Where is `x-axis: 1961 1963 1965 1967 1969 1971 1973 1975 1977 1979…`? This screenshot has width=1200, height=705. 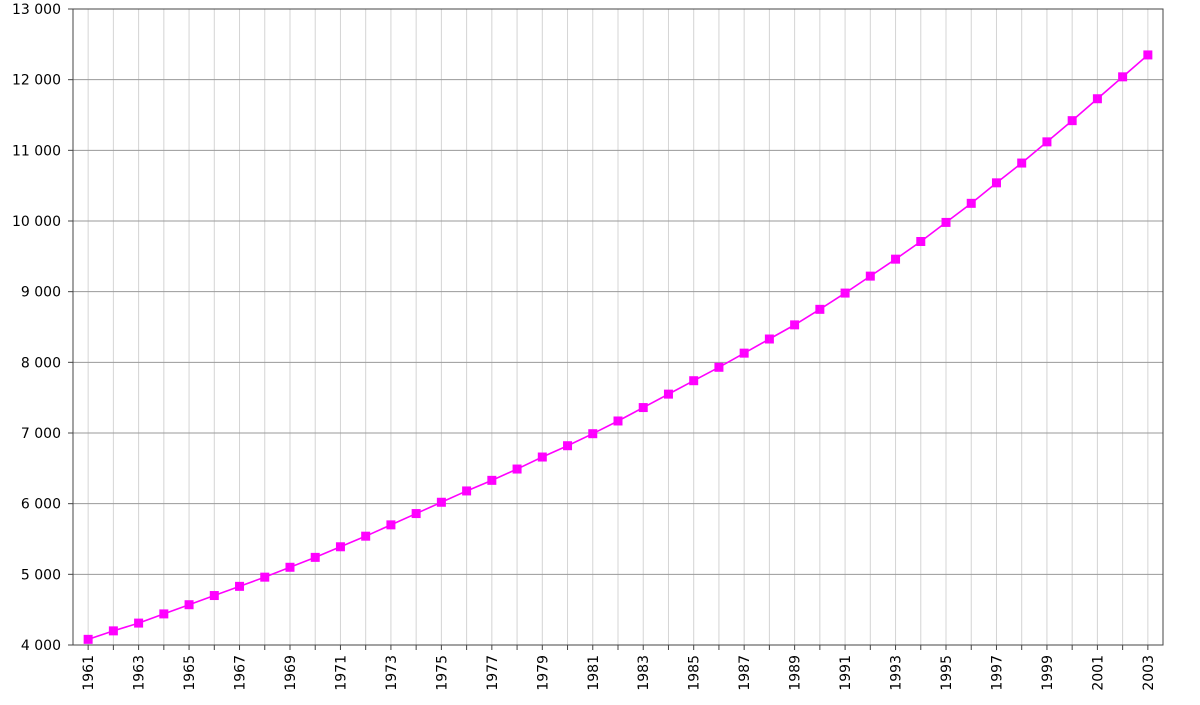 x-axis: 1961 1963 1965 1967 1969 1971 1973 1975 1977 1979… is located at coordinates (619, 668).